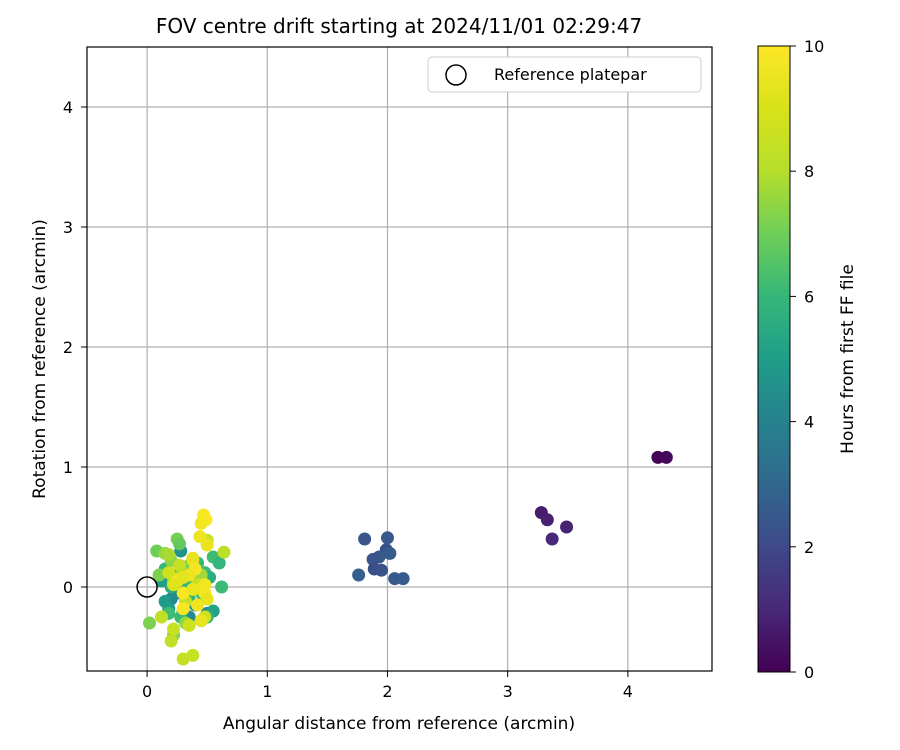  I want to click on colorbar-gradient, so click(774, 359).